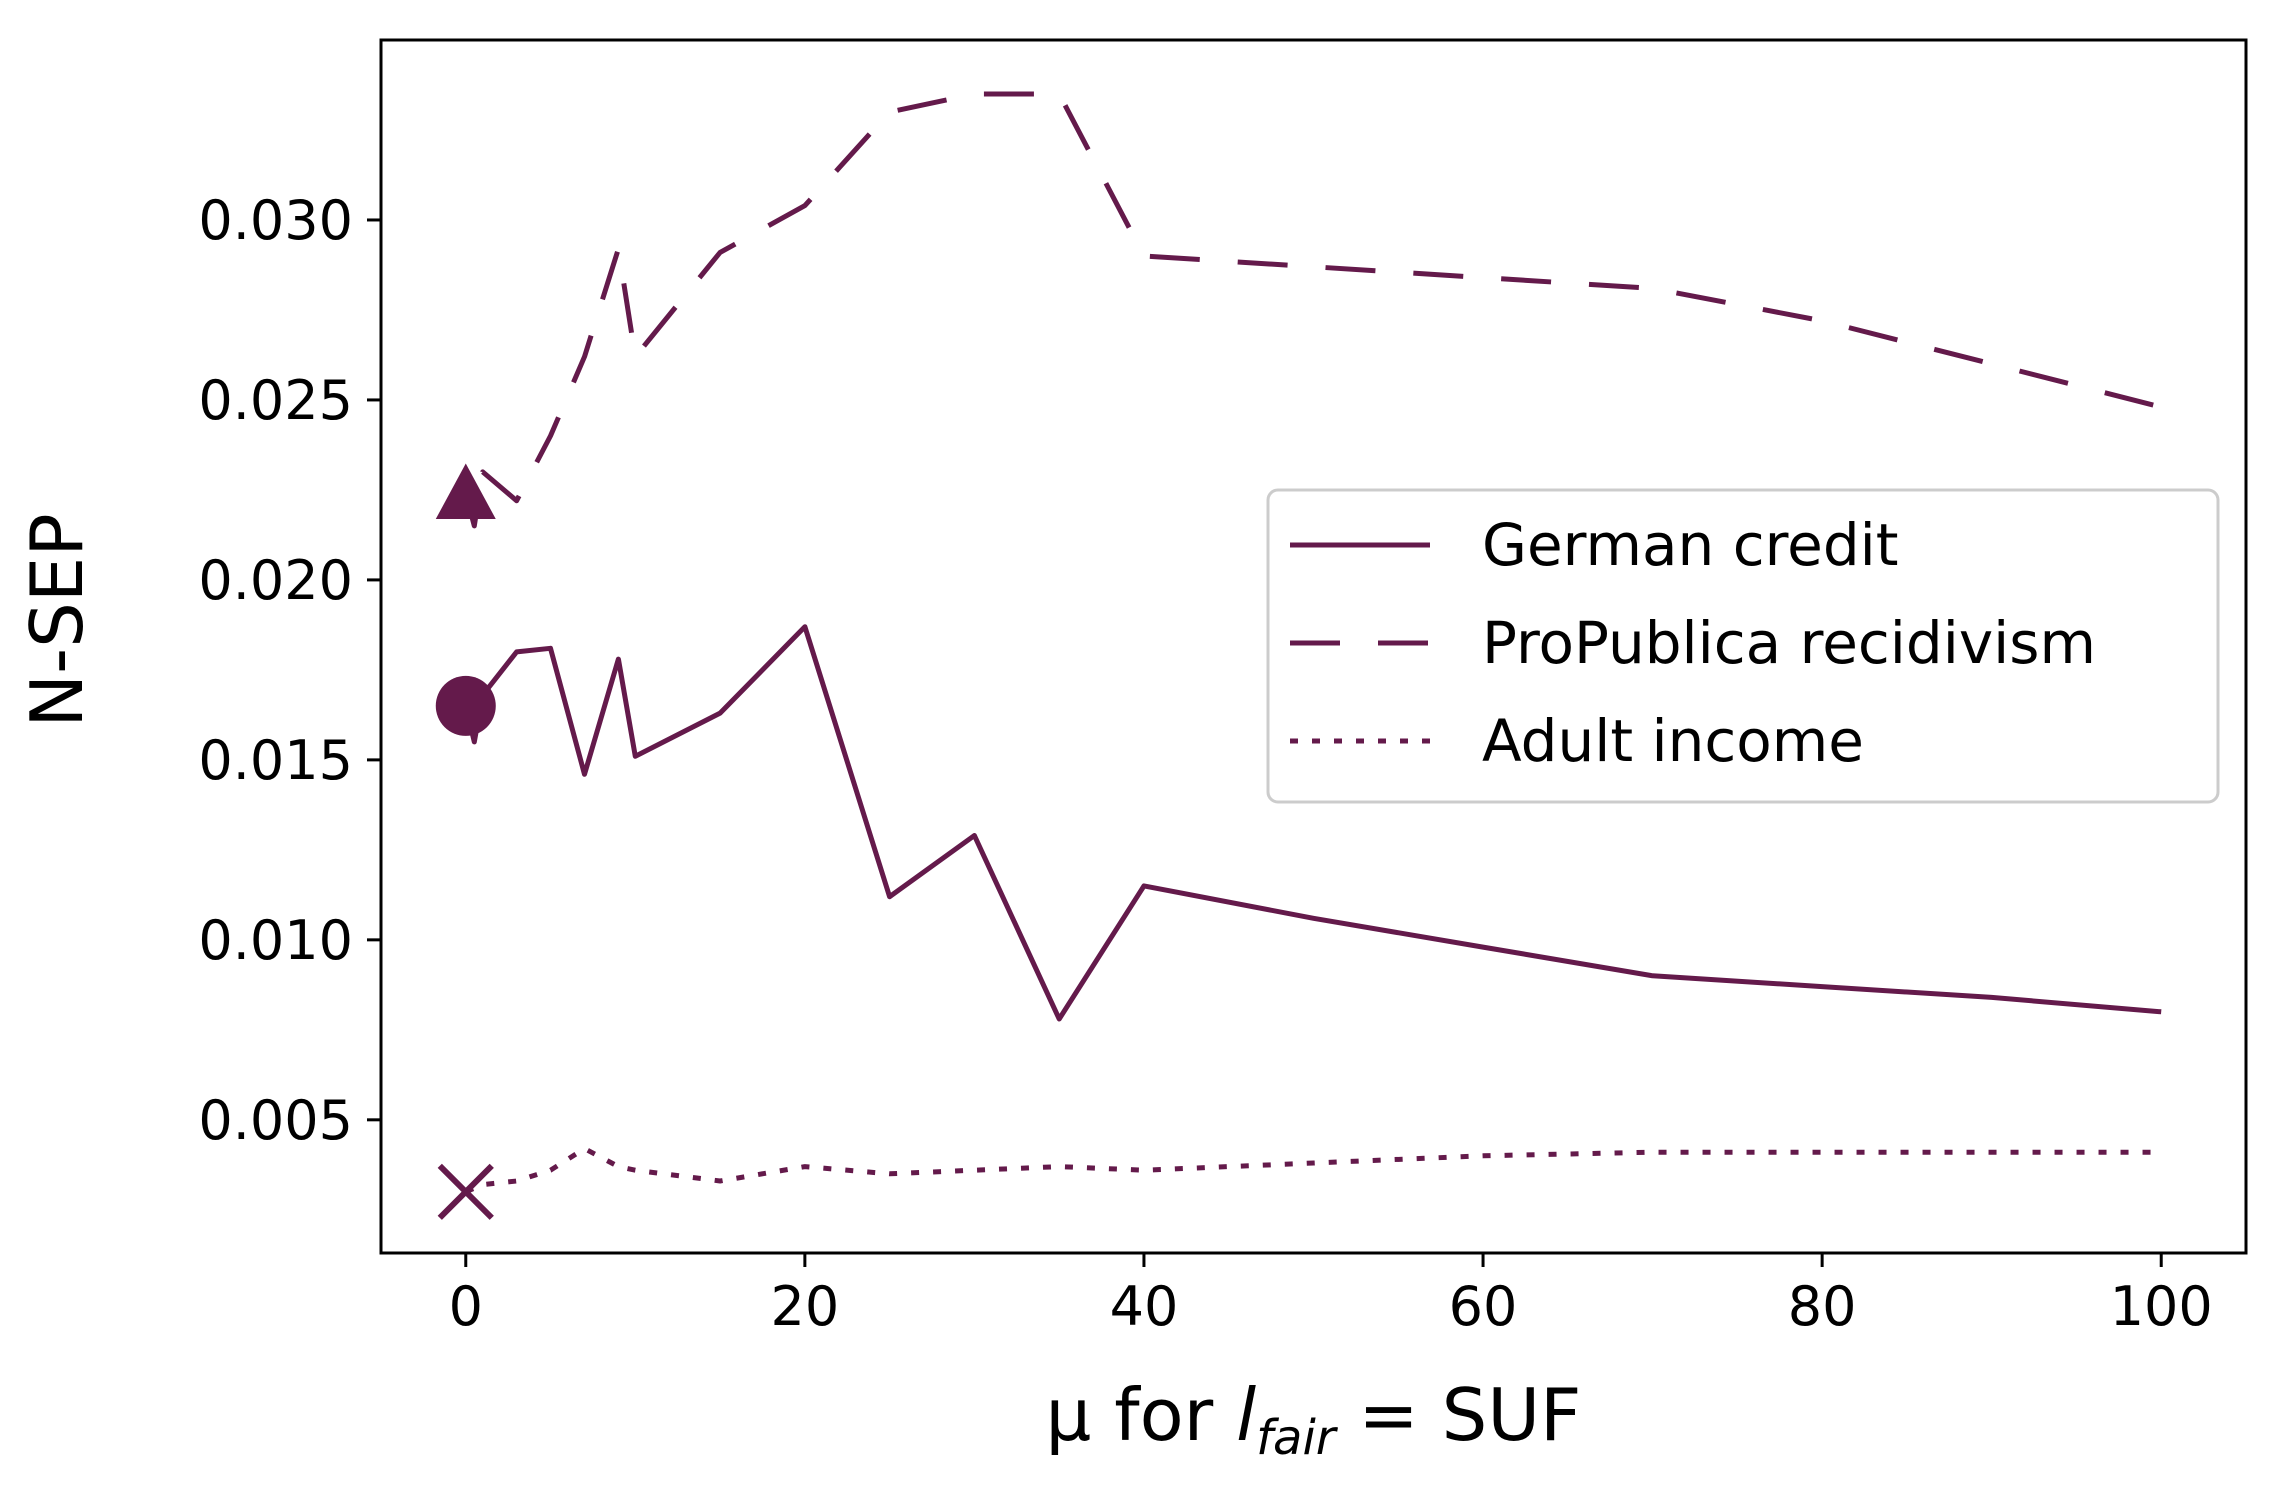 This screenshot has width=2278, height=1504. Describe the element at coordinates (1331, 1295) in the screenshot. I see `x-axis: 0 20 40 60 80 100` at that location.